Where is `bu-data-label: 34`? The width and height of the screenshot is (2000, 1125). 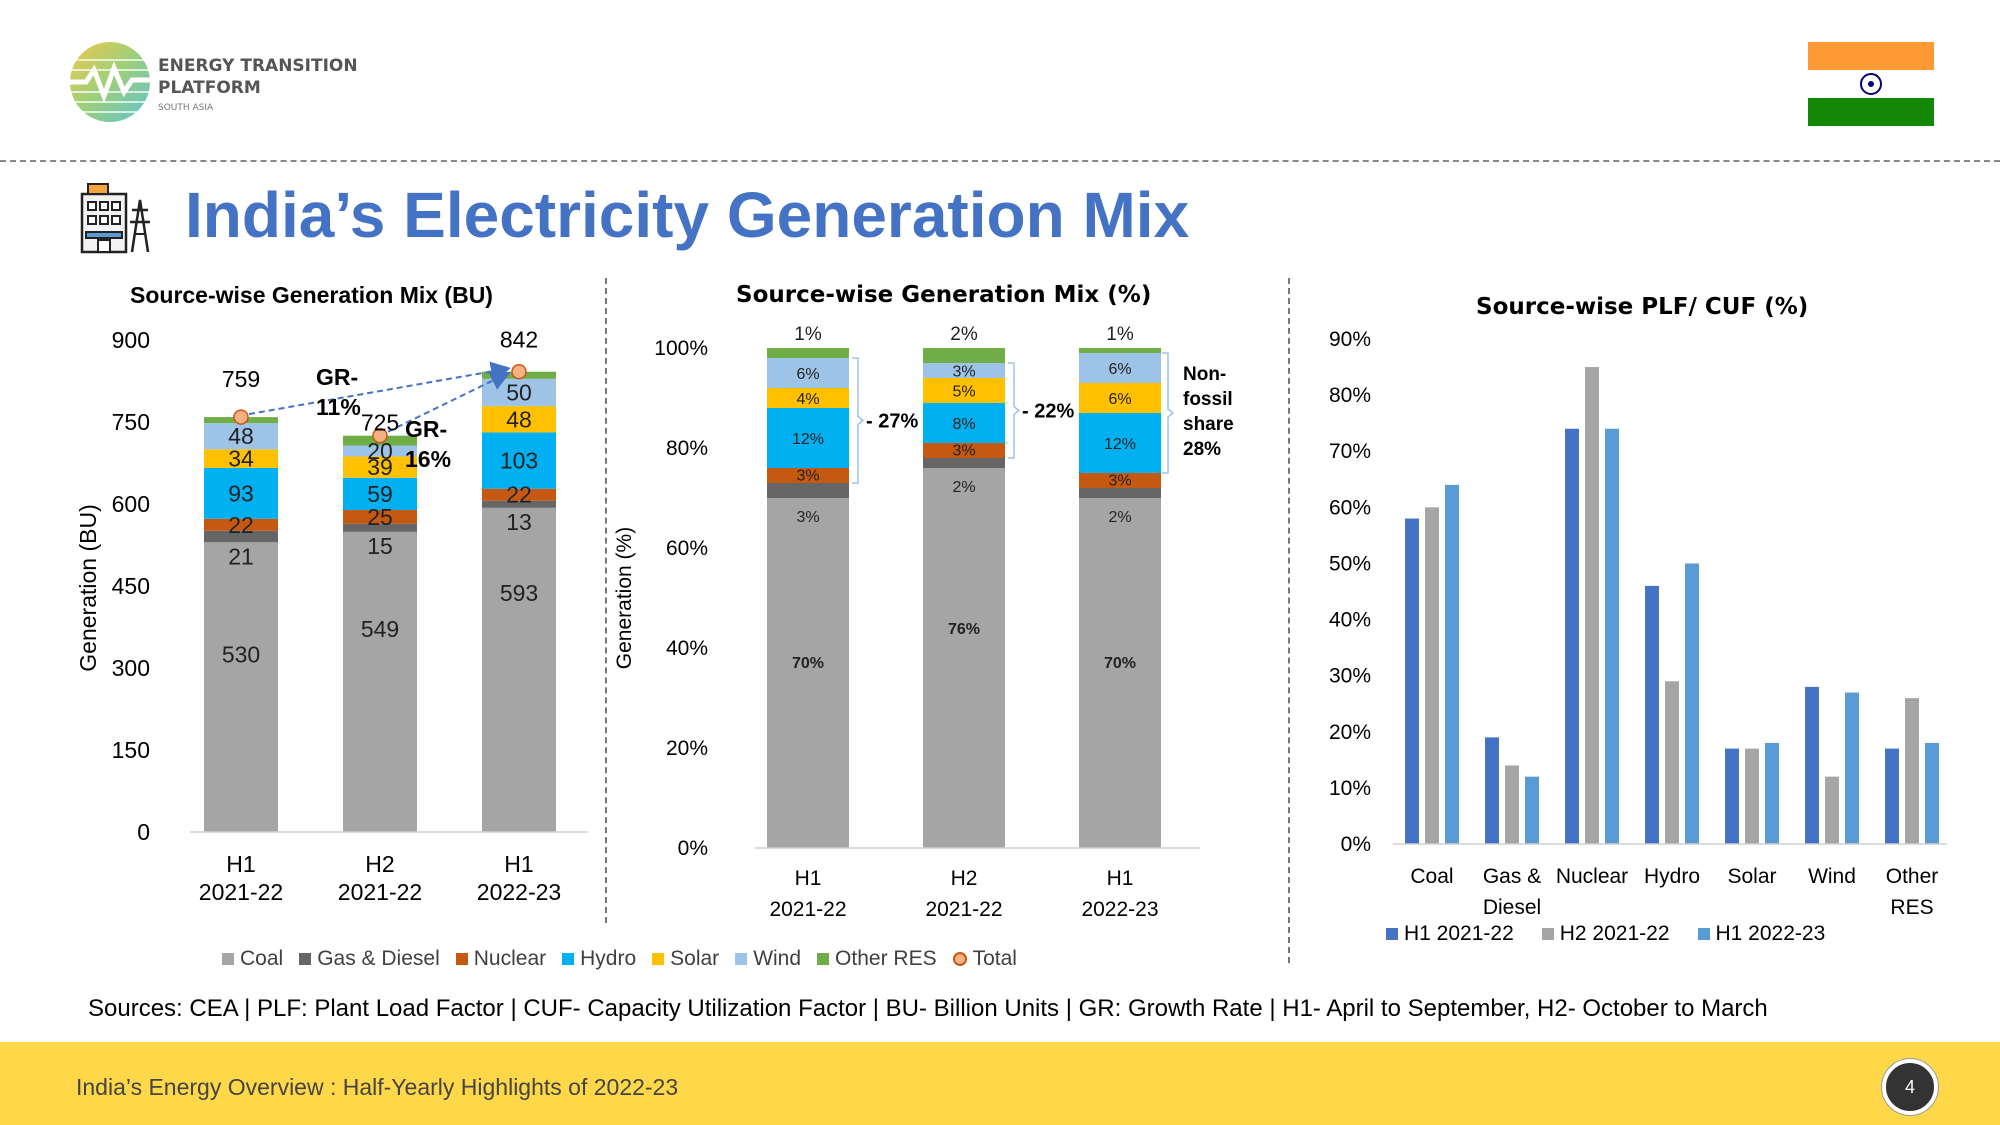 bu-data-label: 34 is located at coordinates (241, 459).